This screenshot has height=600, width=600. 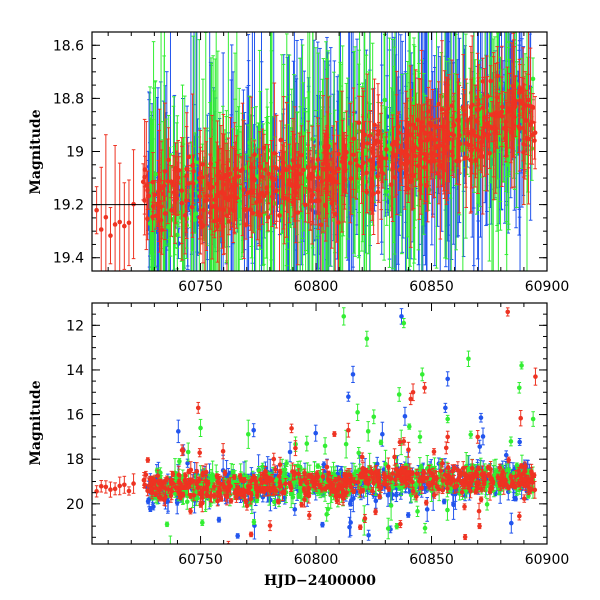 What do you see at coordinates (320, 581) in the screenshot?
I see `bottom-x-axis-label: HJD−2400000` at bounding box center [320, 581].